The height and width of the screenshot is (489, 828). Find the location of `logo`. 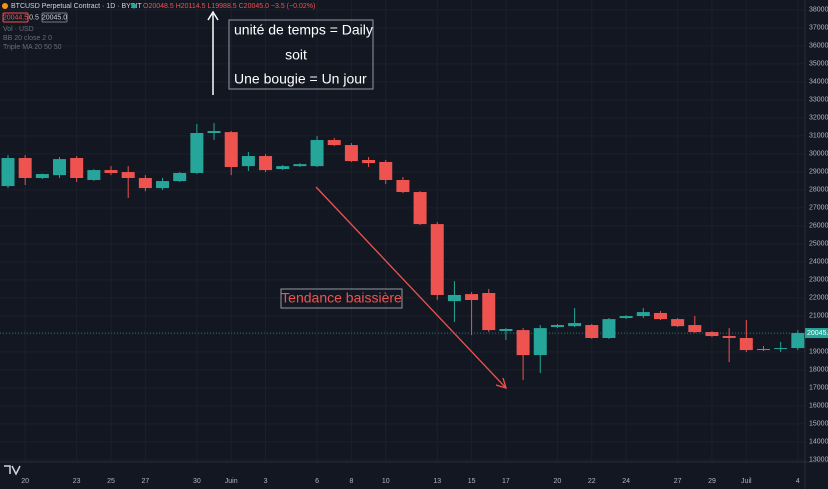

logo is located at coordinates (12, 470).